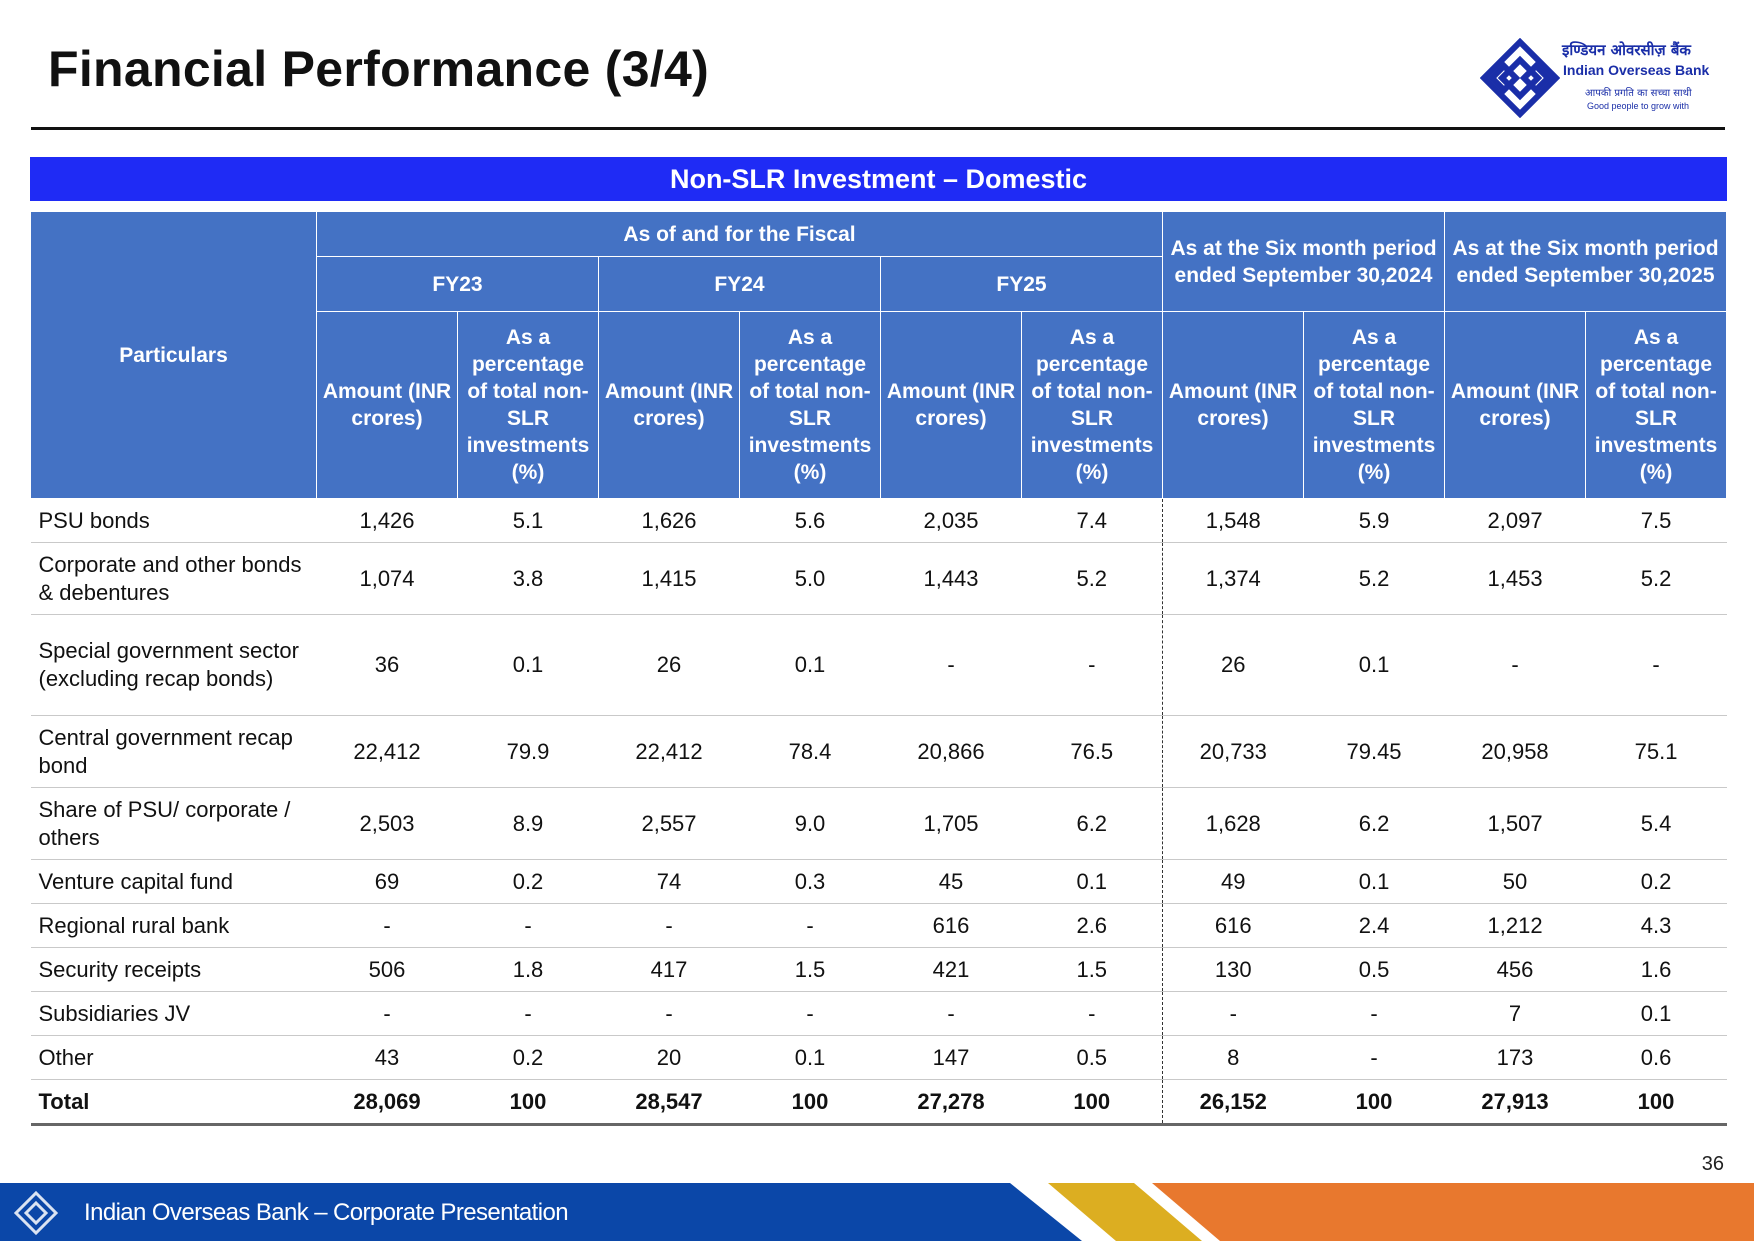 The height and width of the screenshot is (1241, 1754). Describe the element at coordinates (669, 969) in the screenshot. I see `amount-cell: 417` at that location.